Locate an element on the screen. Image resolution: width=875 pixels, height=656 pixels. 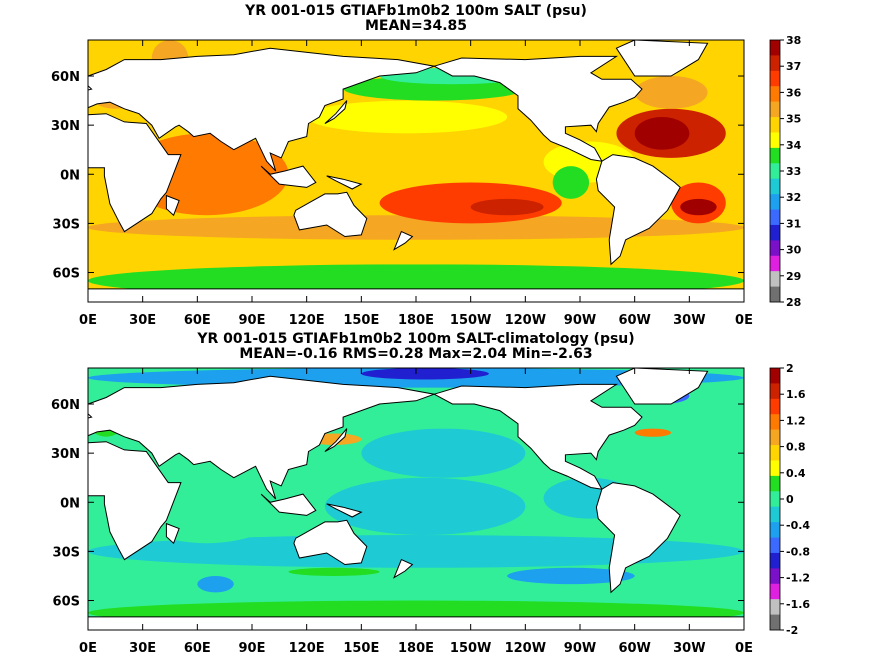
colorbar-tick-label: 0.4 is located at coordinates (796, 473).